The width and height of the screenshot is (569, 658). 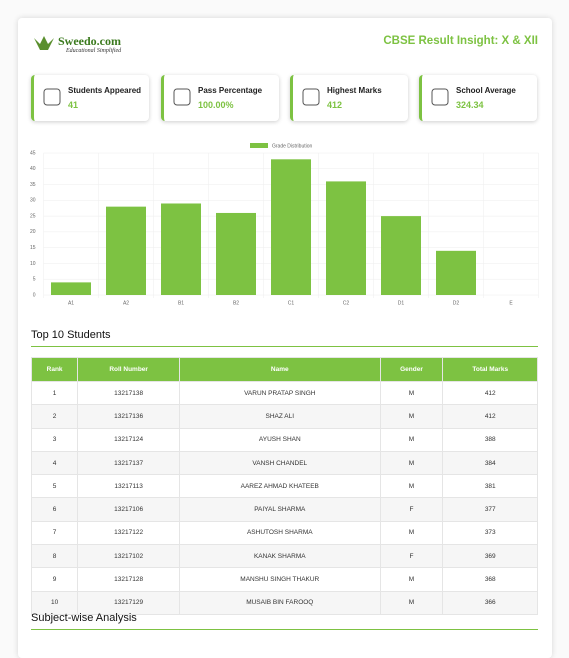 I want to click on y-tick-label: 0, so click(x=34, y=295).